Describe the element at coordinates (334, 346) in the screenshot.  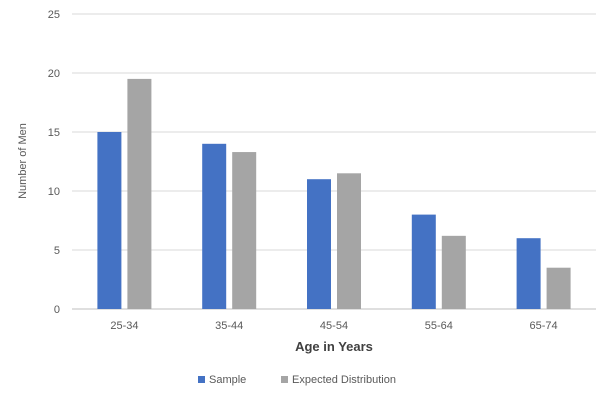
I see `x-axis-title: Age in Years` at that location.